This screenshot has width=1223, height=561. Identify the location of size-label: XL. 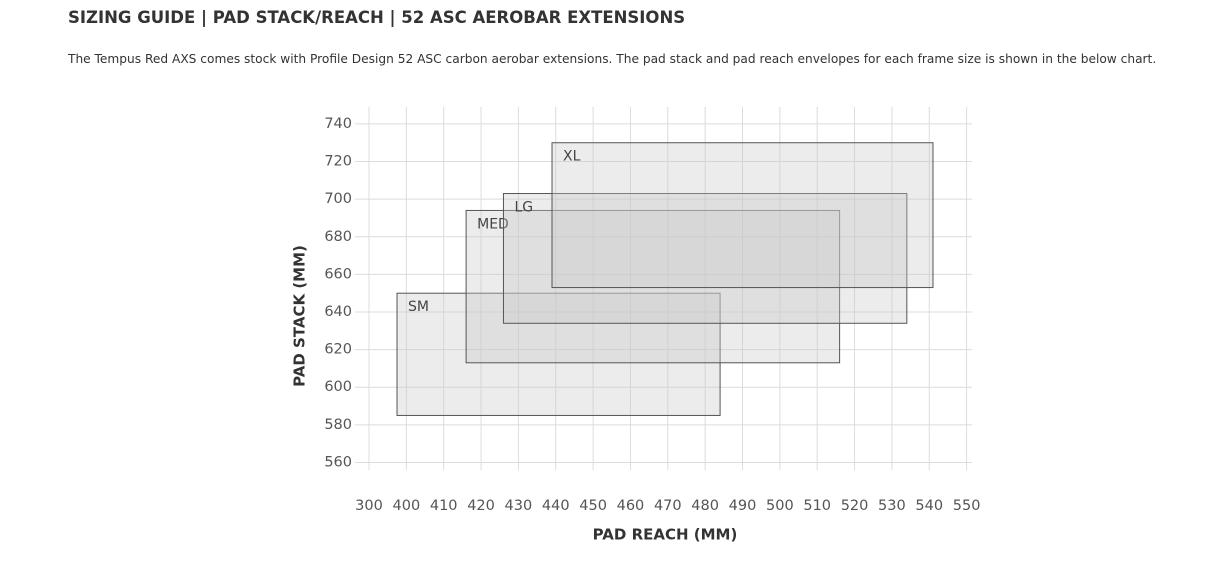
(572, 157).